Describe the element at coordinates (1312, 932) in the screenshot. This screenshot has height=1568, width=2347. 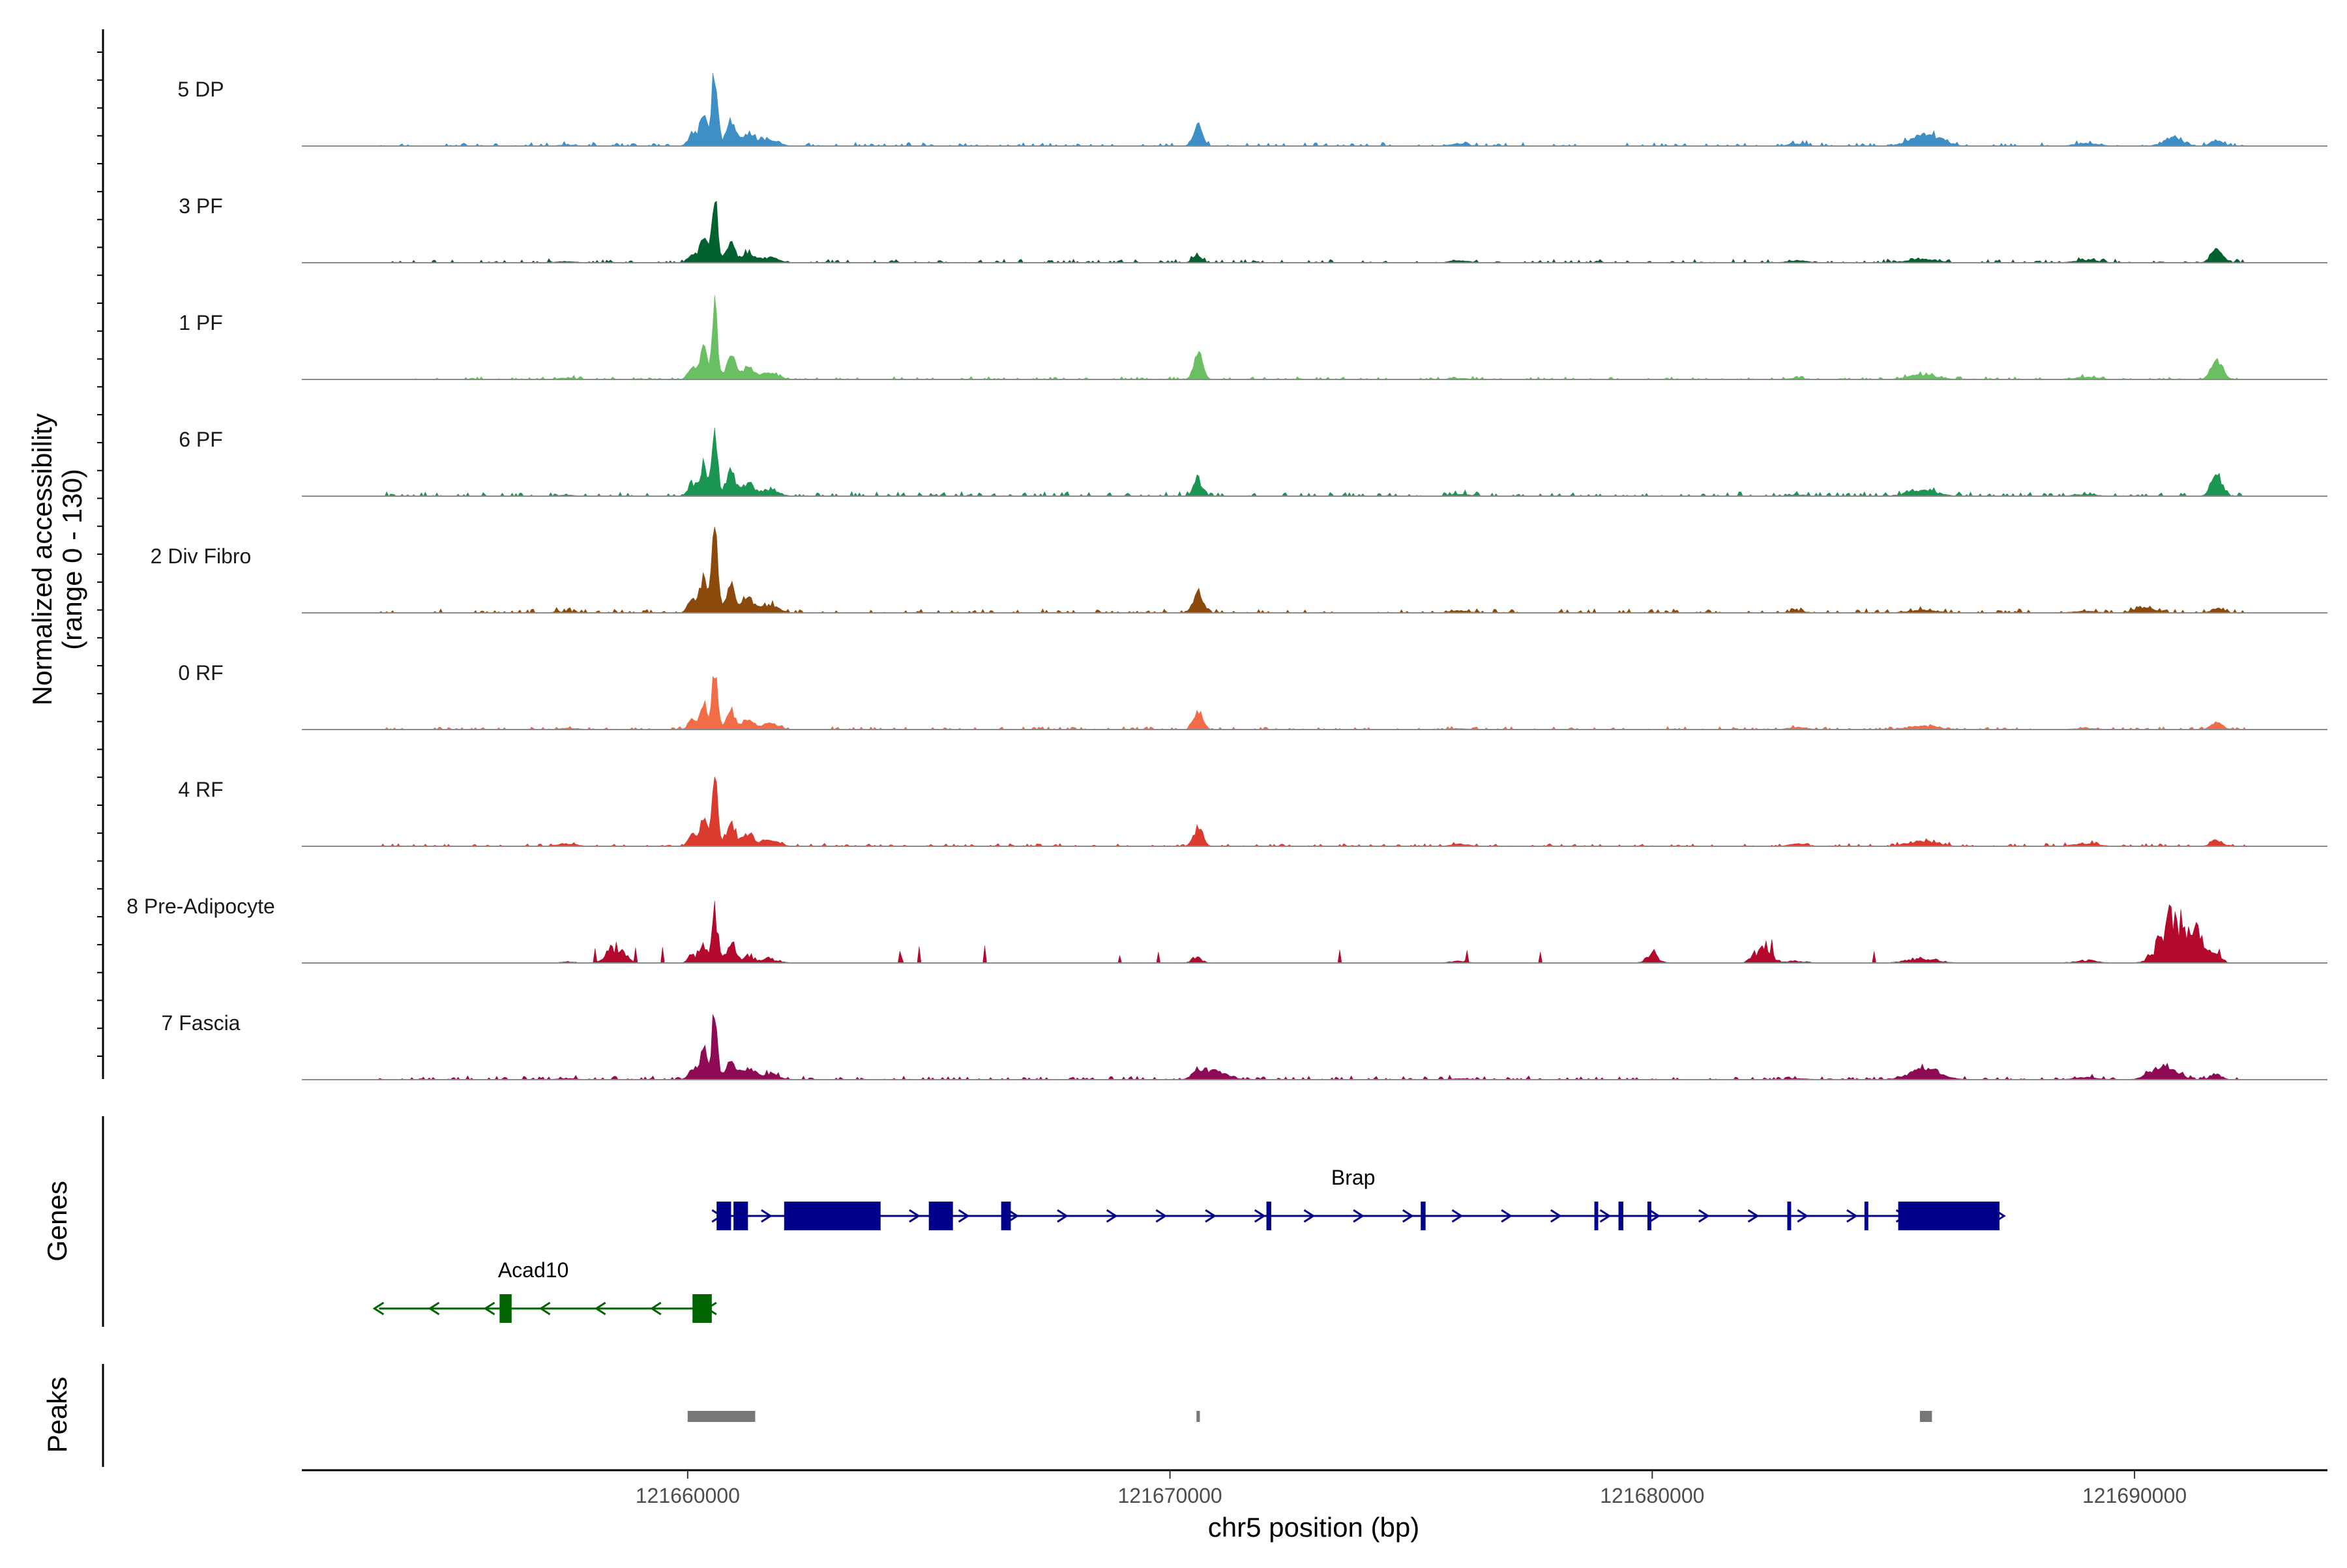
I see `coverage-area-8-pre-adipocyte` at that location.